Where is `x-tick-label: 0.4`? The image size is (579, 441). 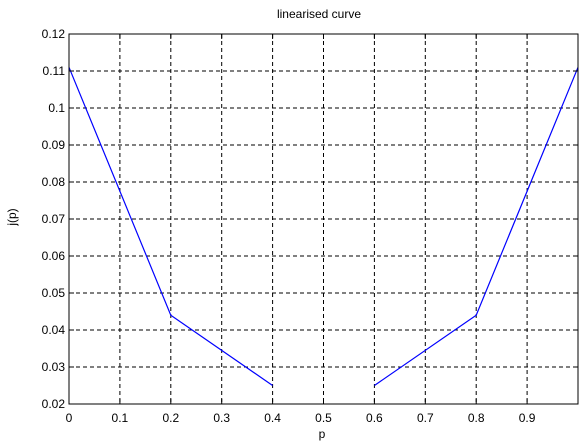
x-tick-label: 0.4 is located at coordinates (272, 418).